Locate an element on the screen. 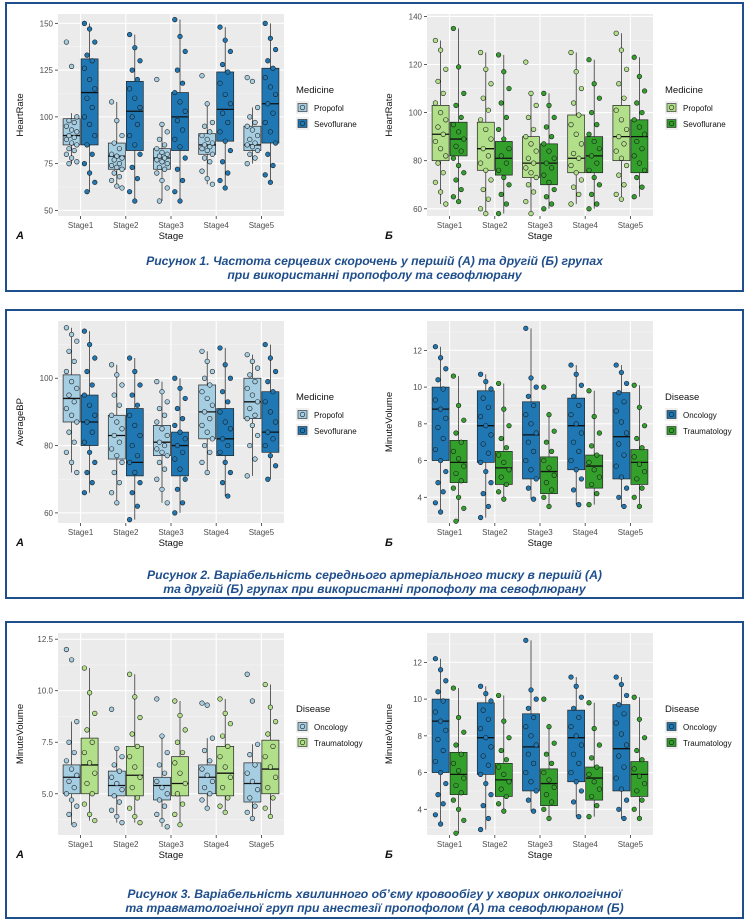  y-tick-label: 8 is located at coordinates (420, 736).